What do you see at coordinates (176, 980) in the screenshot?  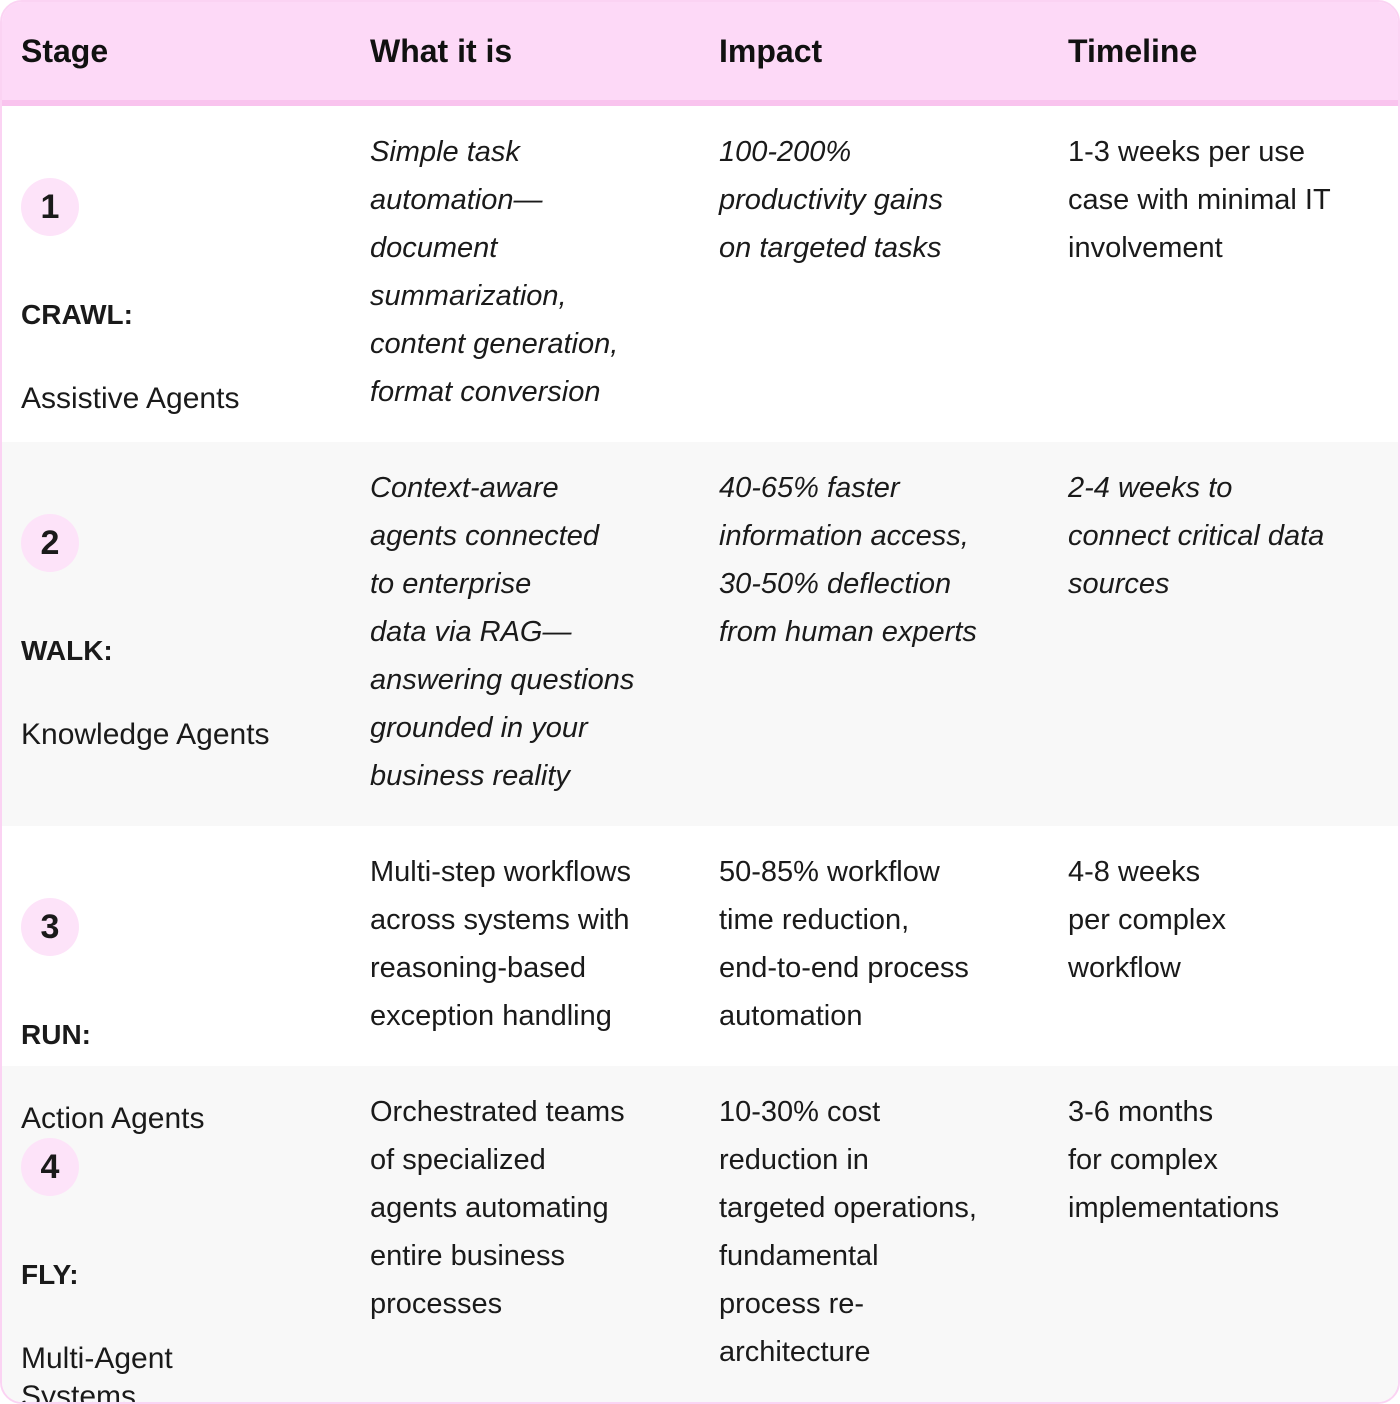 I see `stage-cell: 3 RUN: Action Agents` at bounding box center [176, 980].